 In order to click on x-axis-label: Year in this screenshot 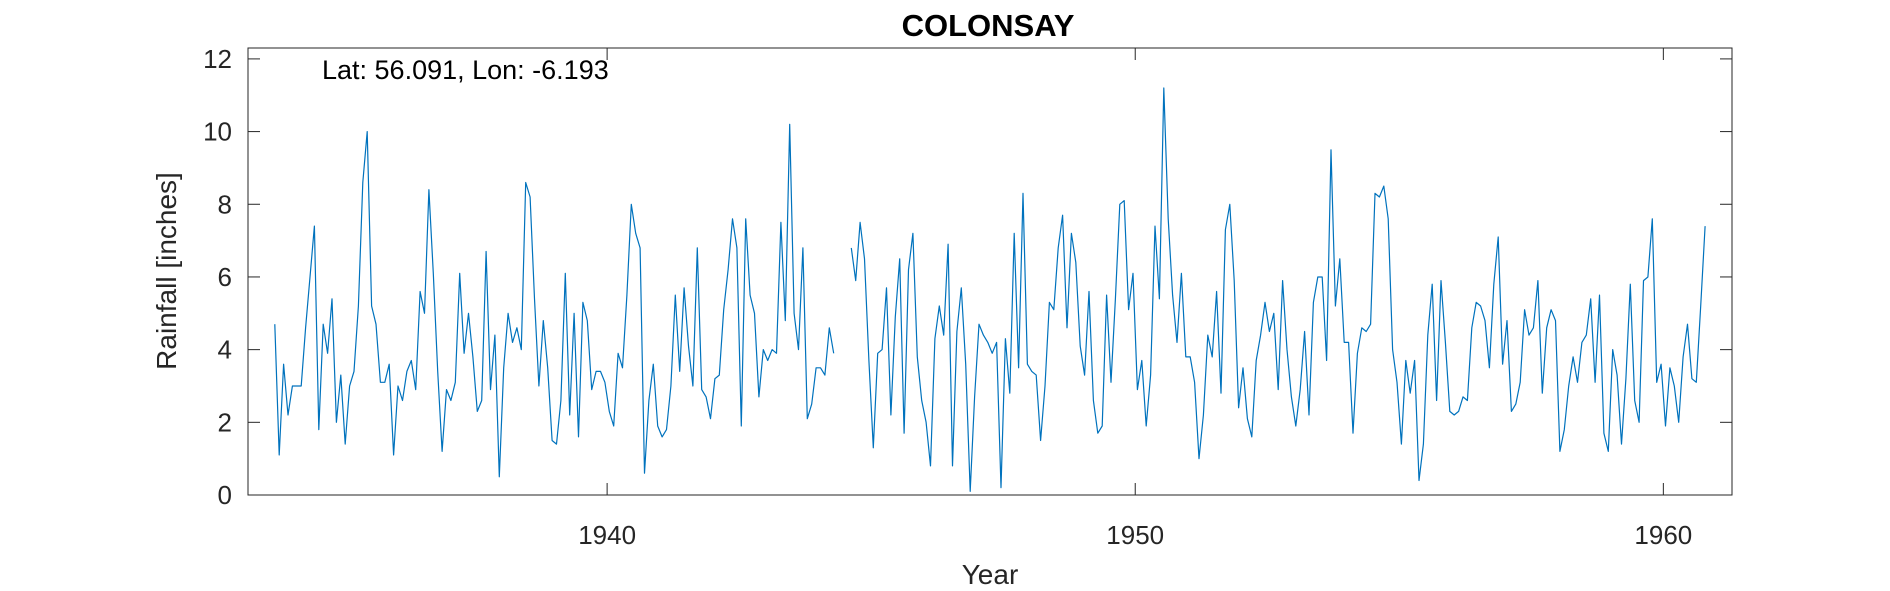, I will do `click(990, 574)`.